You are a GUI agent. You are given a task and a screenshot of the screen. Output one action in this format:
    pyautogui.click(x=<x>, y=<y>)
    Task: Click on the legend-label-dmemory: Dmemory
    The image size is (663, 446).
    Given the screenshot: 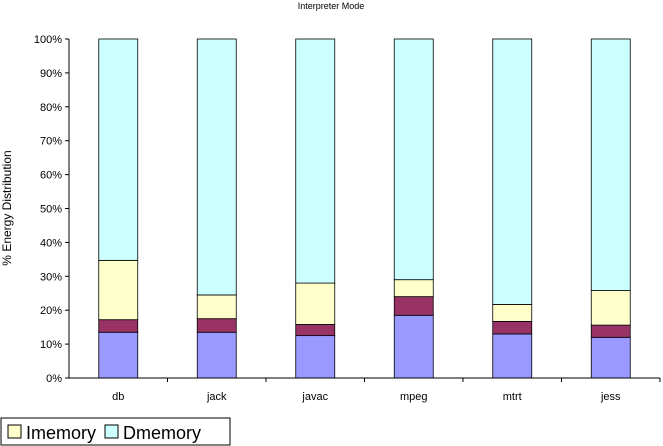 What is the action you would take?
    pyautogui.click(x=162, y=433)
    